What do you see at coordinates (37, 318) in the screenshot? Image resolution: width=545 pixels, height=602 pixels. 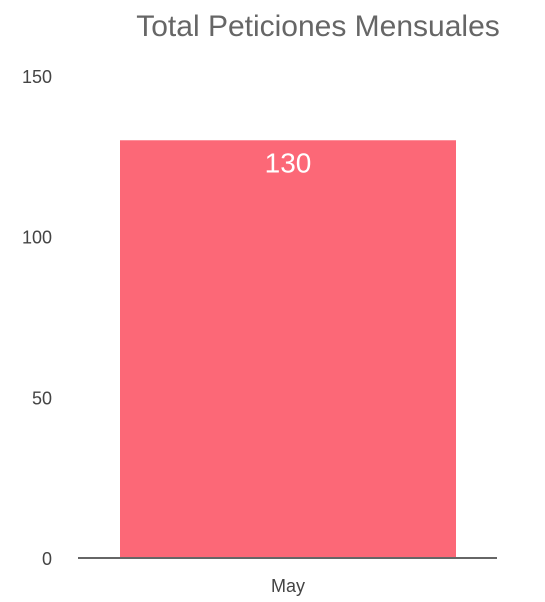 I see `y-axis-ticks: 0 50 100 150` at bounding box center [37, 318].